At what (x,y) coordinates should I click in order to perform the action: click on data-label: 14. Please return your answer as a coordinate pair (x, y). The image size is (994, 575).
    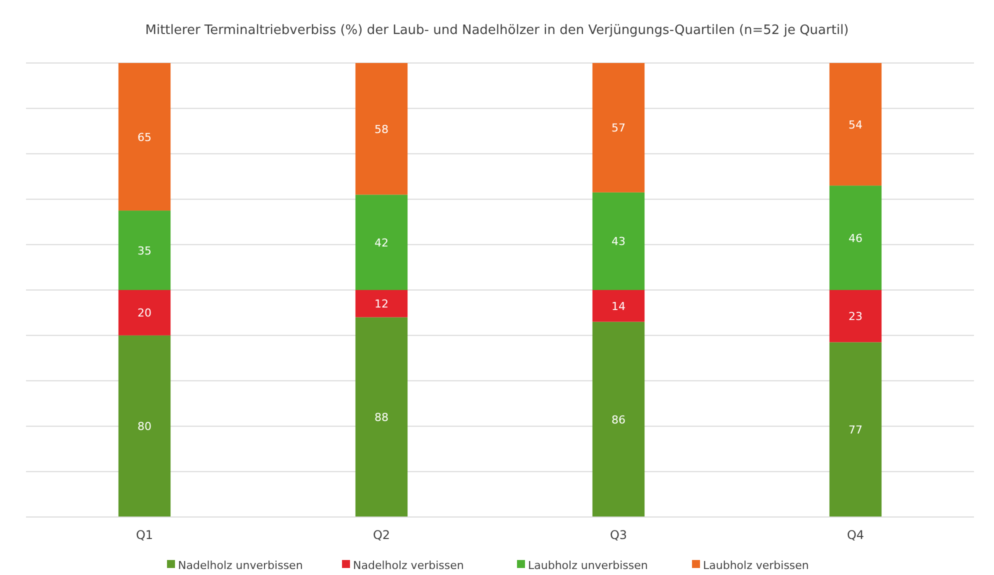
    Looking at the image, I should click on (619, 306).